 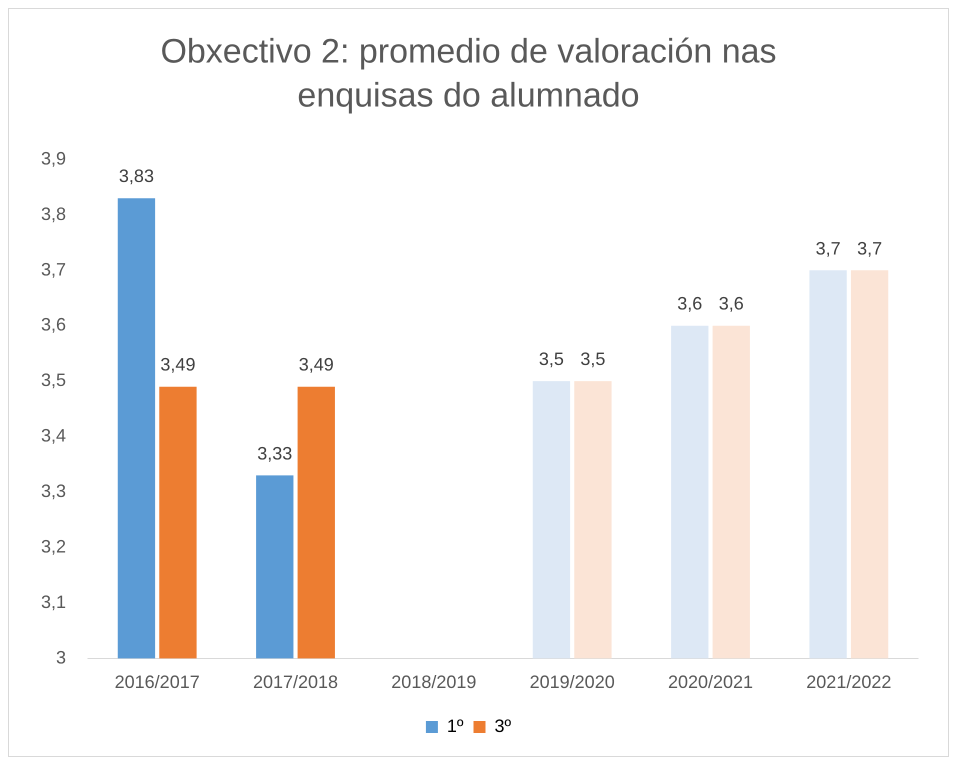 What do you see at coordinates (136, 176) in the screenshot?
I see `data-label: 3,83` at bounding box center [136, 176].